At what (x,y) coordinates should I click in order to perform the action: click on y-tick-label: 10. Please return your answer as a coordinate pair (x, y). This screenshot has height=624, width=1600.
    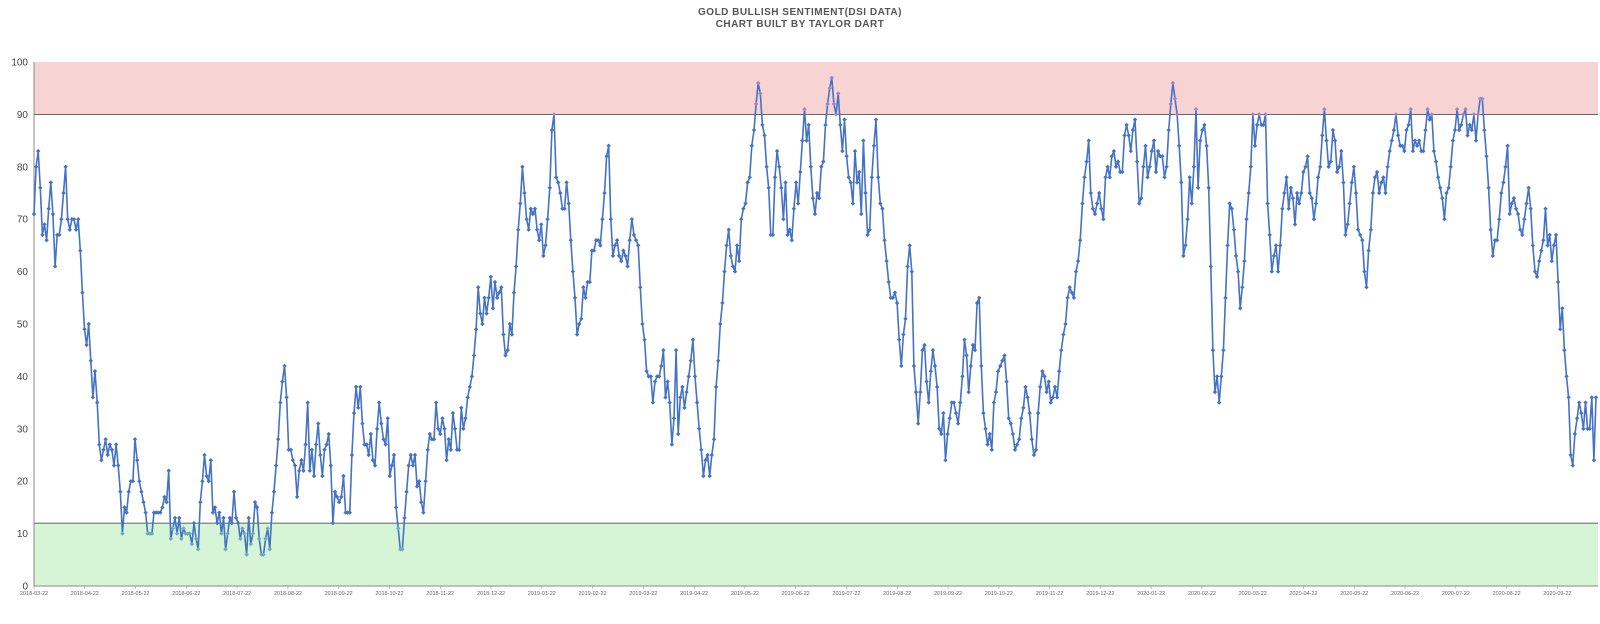
    Looking at the image, I should click on (23, 534).